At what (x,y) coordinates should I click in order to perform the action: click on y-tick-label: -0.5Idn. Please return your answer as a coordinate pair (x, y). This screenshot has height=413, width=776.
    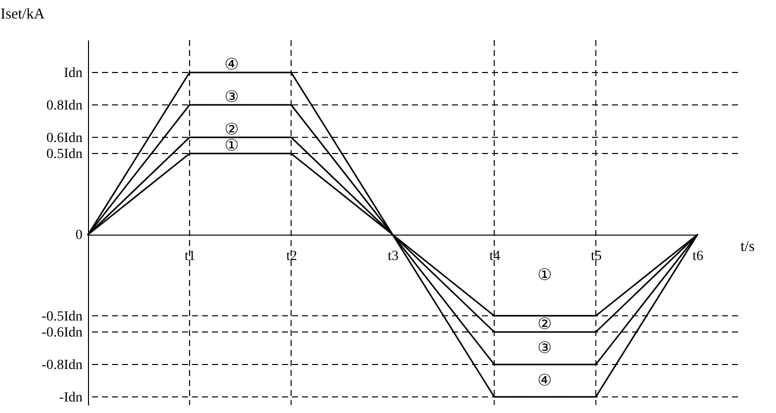
    Looking at the image, I should click on (62, 316).